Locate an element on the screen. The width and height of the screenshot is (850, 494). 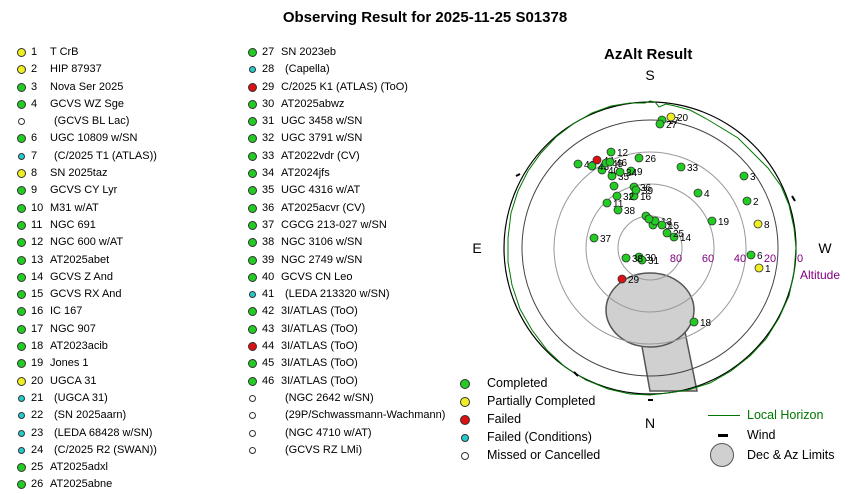
target-number: 29 is located at coordinates (268, 86).